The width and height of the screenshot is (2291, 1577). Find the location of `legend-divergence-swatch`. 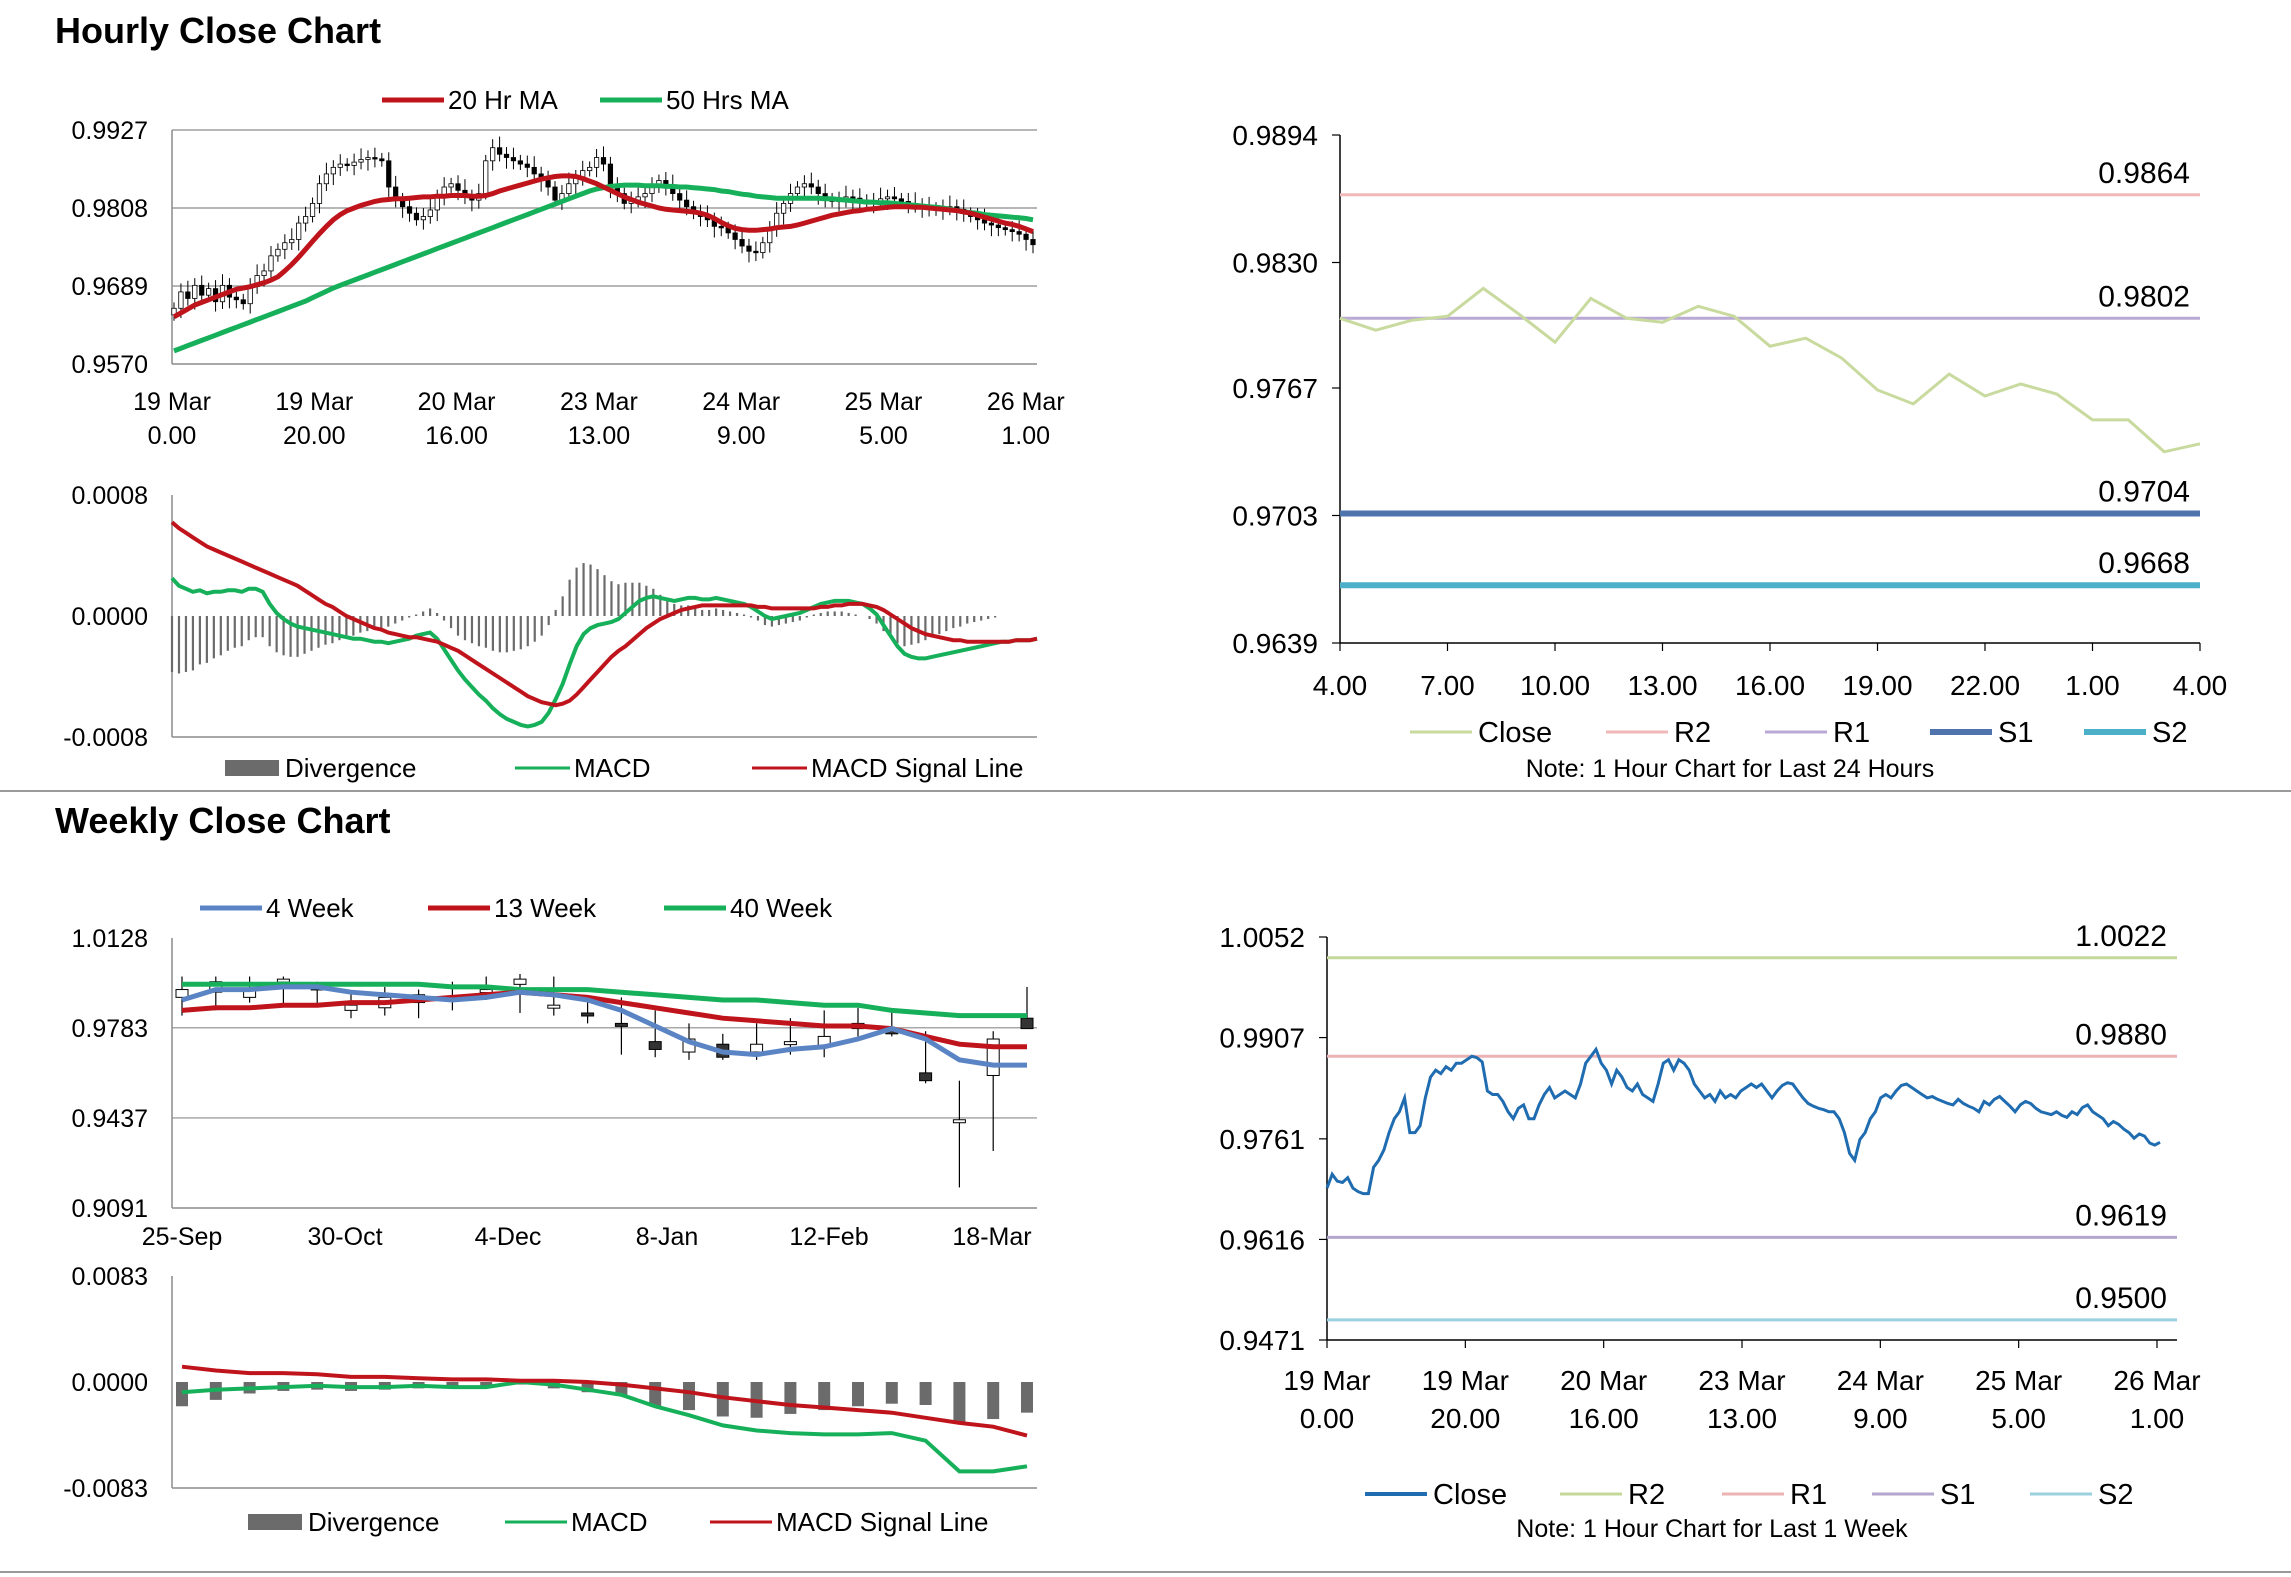

legend-divergence-swatch is located at coordinates (252, 768).